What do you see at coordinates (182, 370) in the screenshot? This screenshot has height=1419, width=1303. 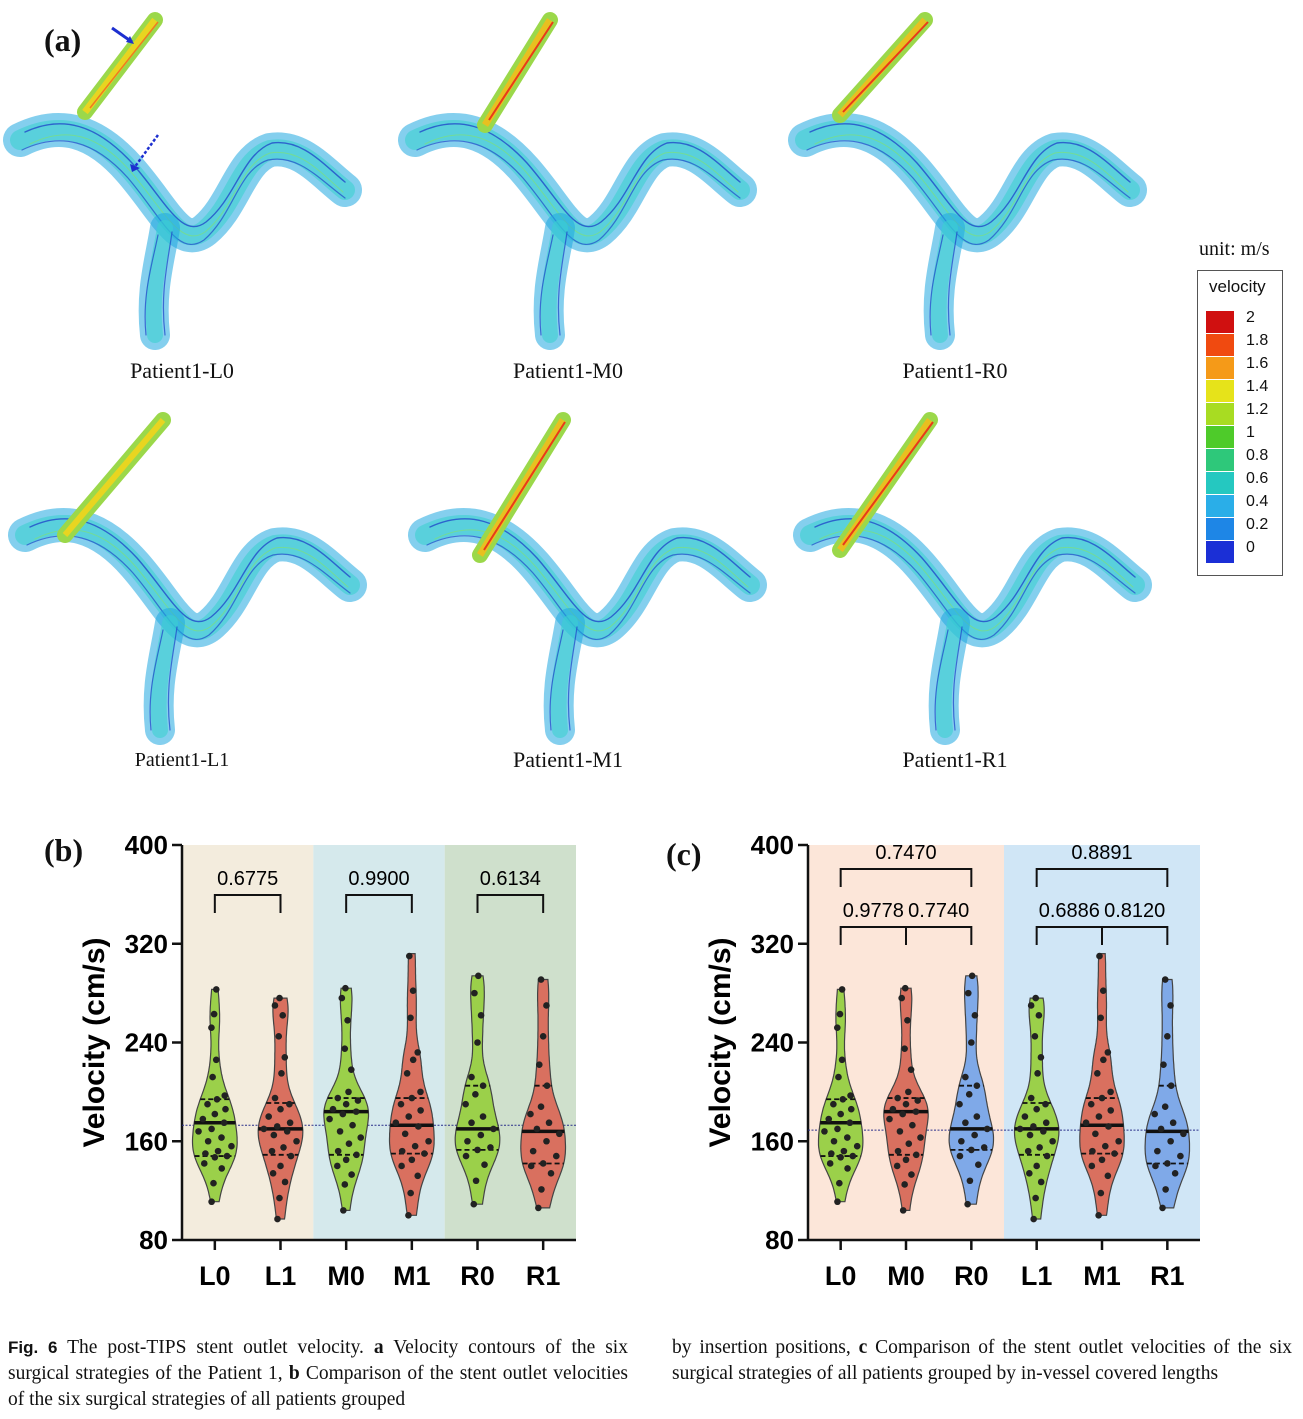 I see `sim-label-l0: Patient1-L0` at bounding box center [182, 370].